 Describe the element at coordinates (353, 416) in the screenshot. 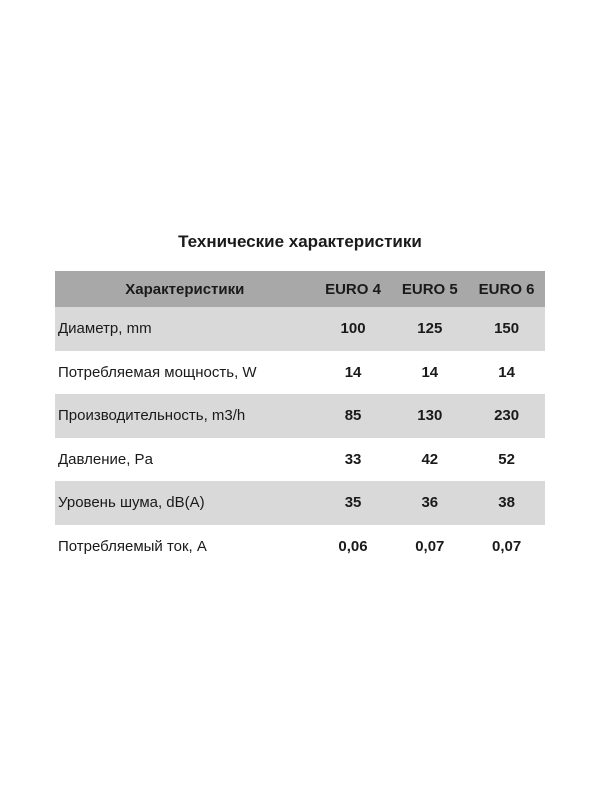

I see `row-value: 85` at that location.